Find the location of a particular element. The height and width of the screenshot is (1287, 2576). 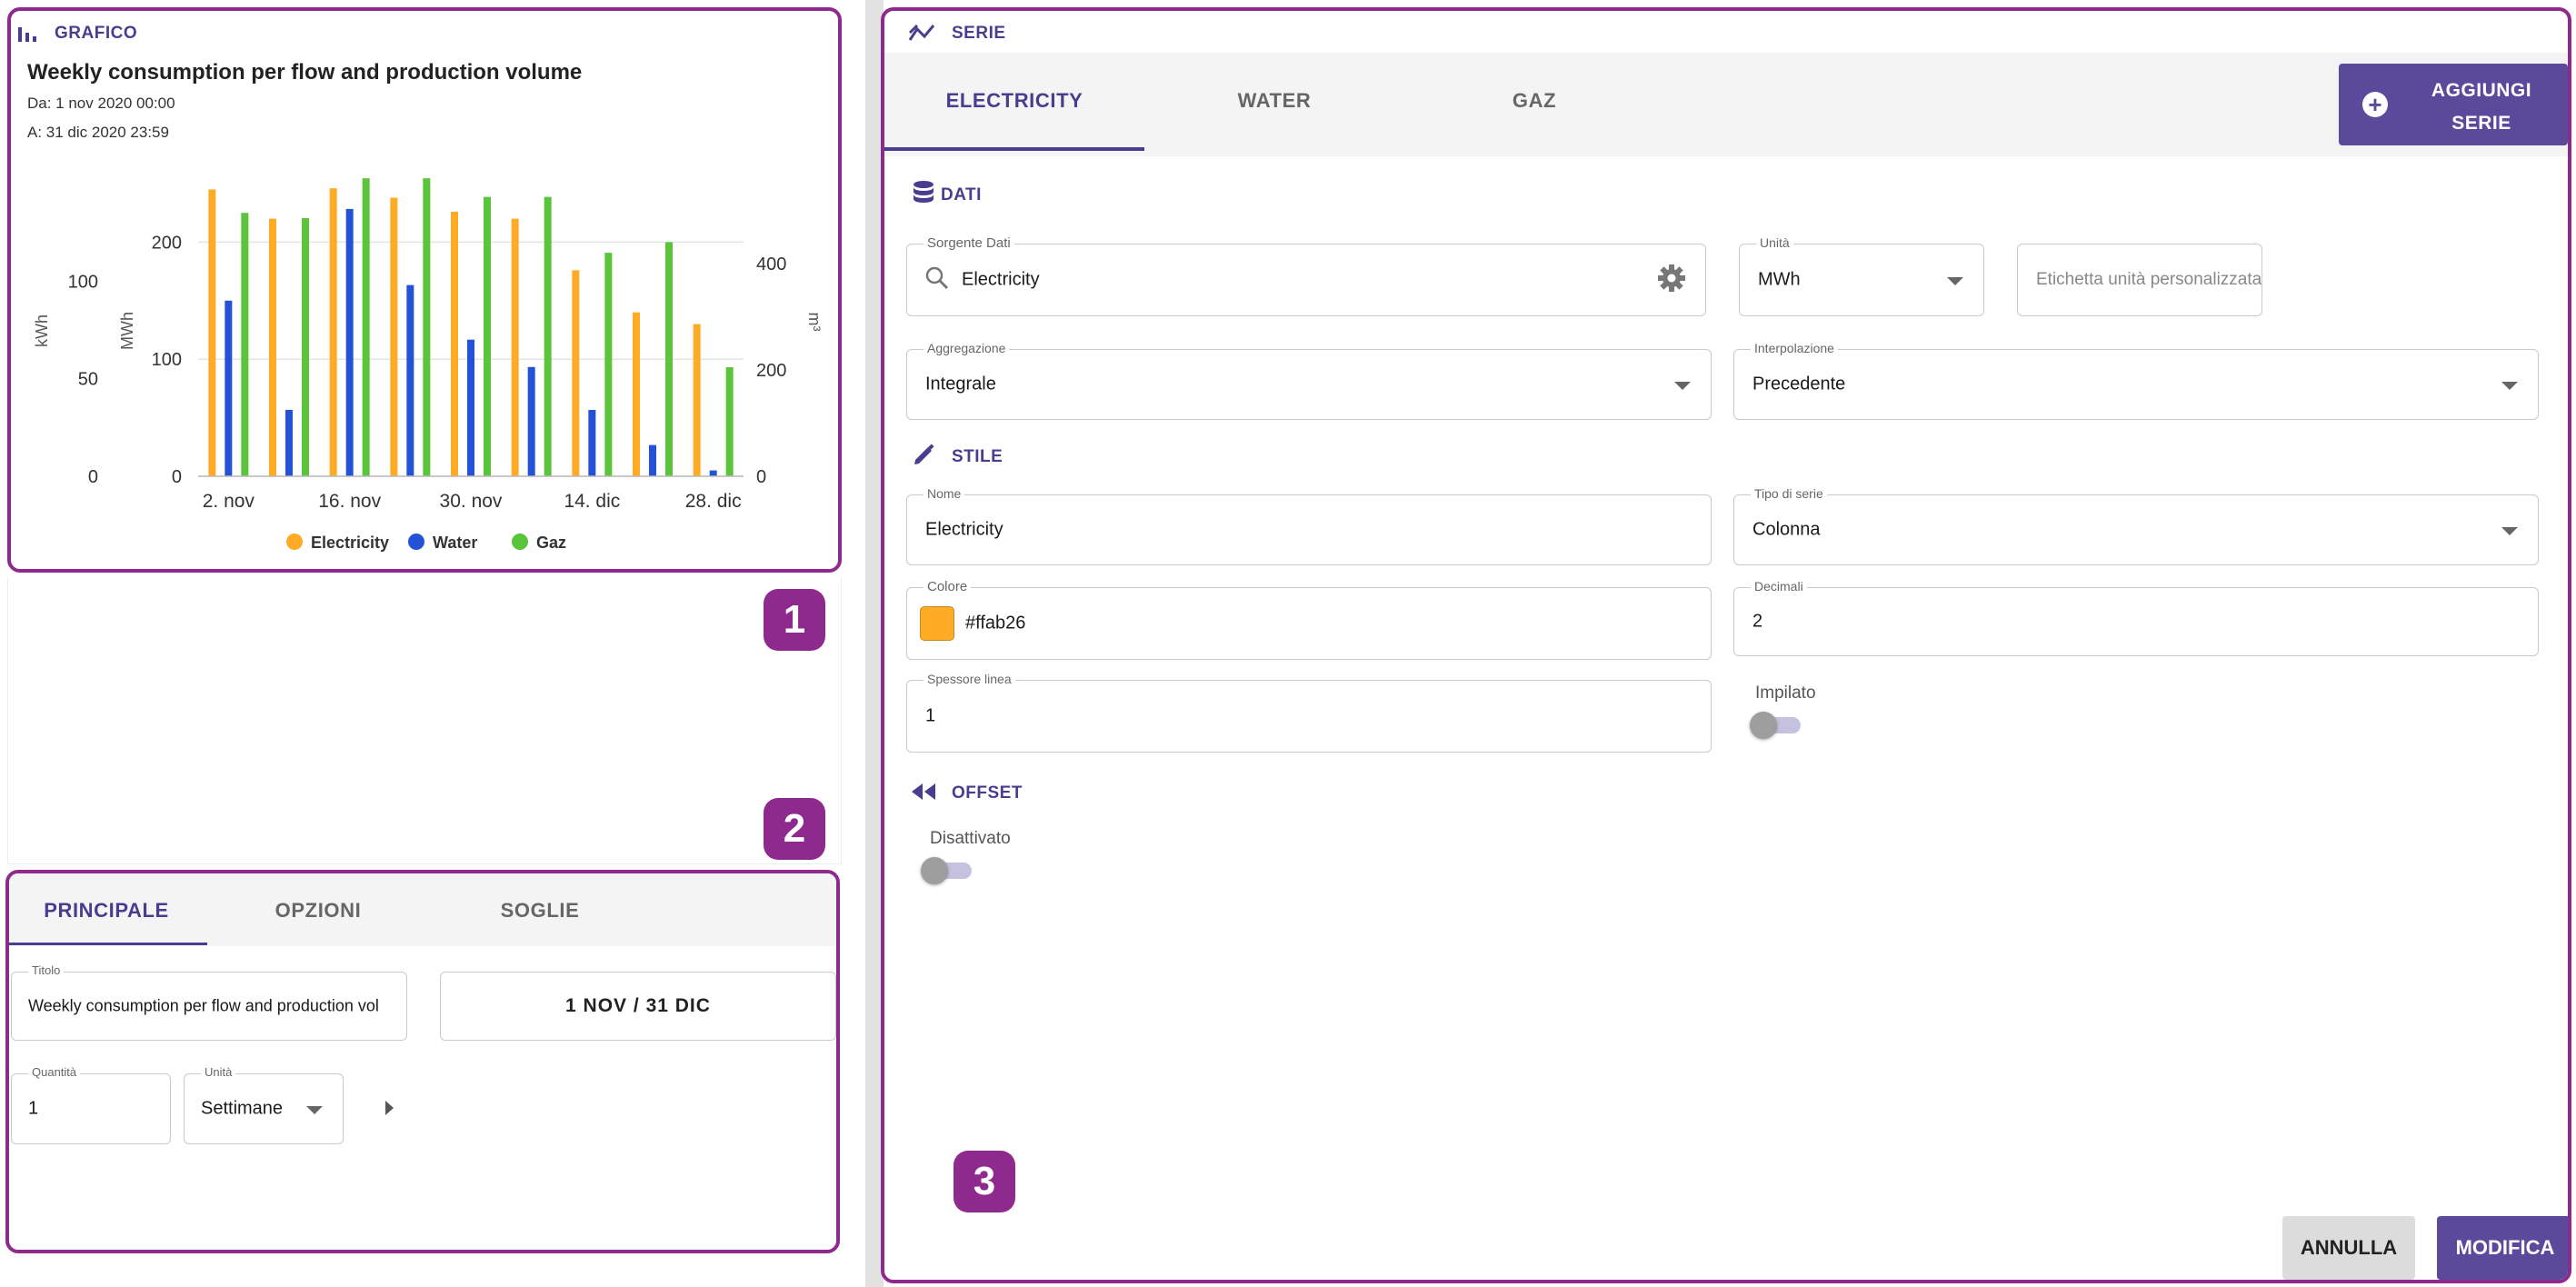

name-field: Nome Electricity is located at coordinates (1309, 526).